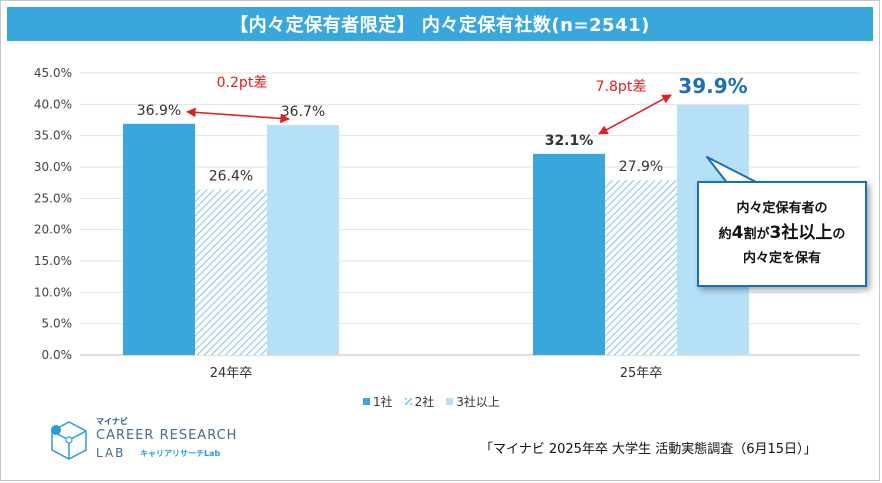  What do you see at coordinates (53, 136) in the screenshot?
I see `y-tick-label: 35.0%` at bounding box center [53, 136].